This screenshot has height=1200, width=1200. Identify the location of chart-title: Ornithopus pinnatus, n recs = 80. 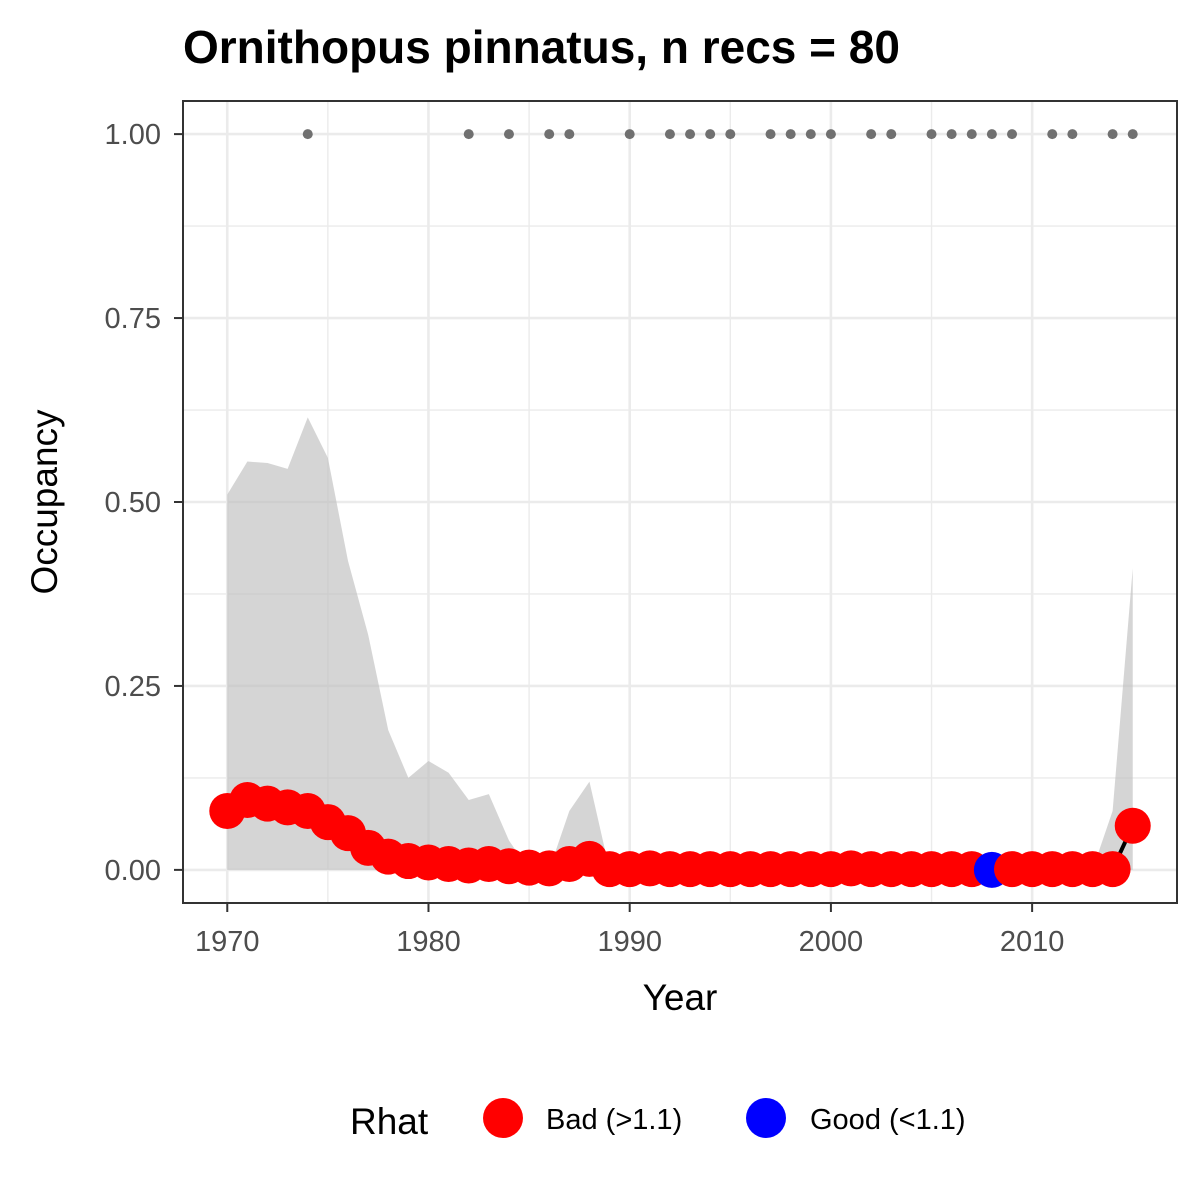
(541, 47).